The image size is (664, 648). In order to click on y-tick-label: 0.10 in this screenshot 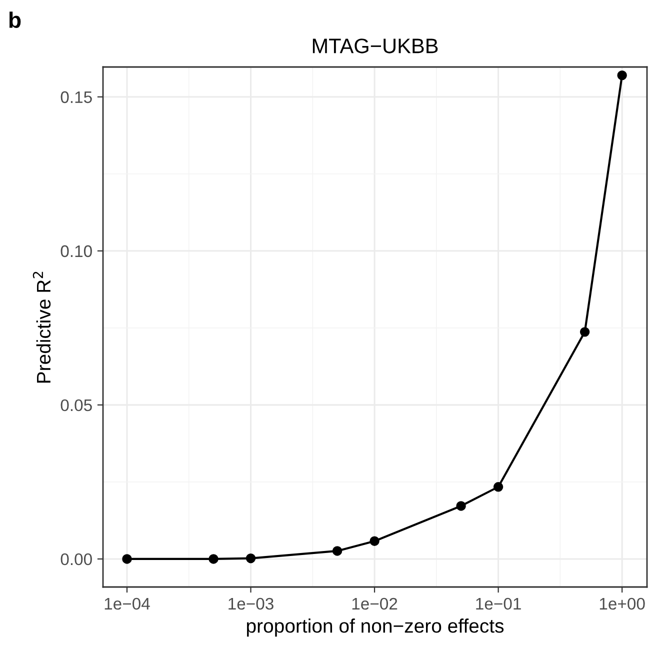, I will do `click(76, 251)`.